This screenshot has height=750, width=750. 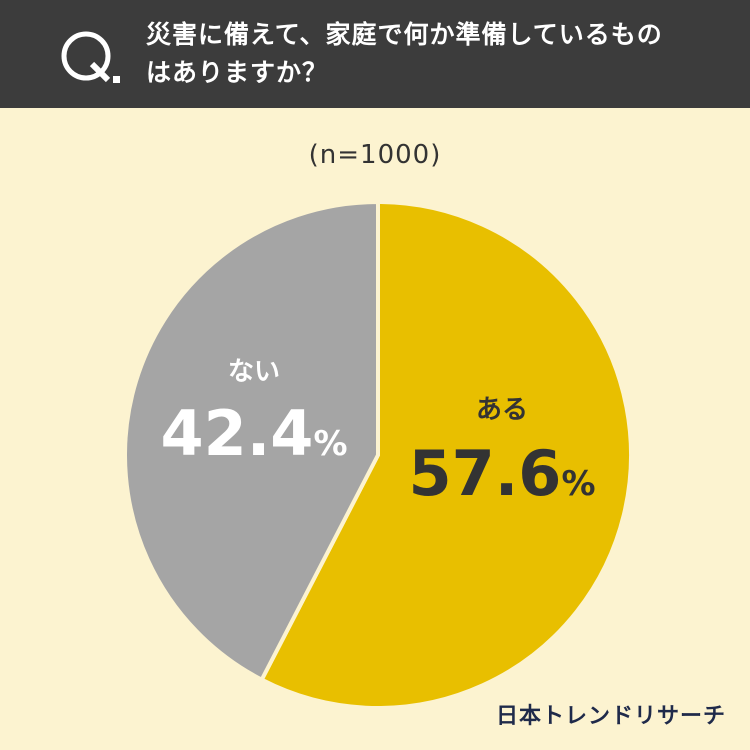 I want to click on question-line-2: はありますか？, so click(x=237, y=72).